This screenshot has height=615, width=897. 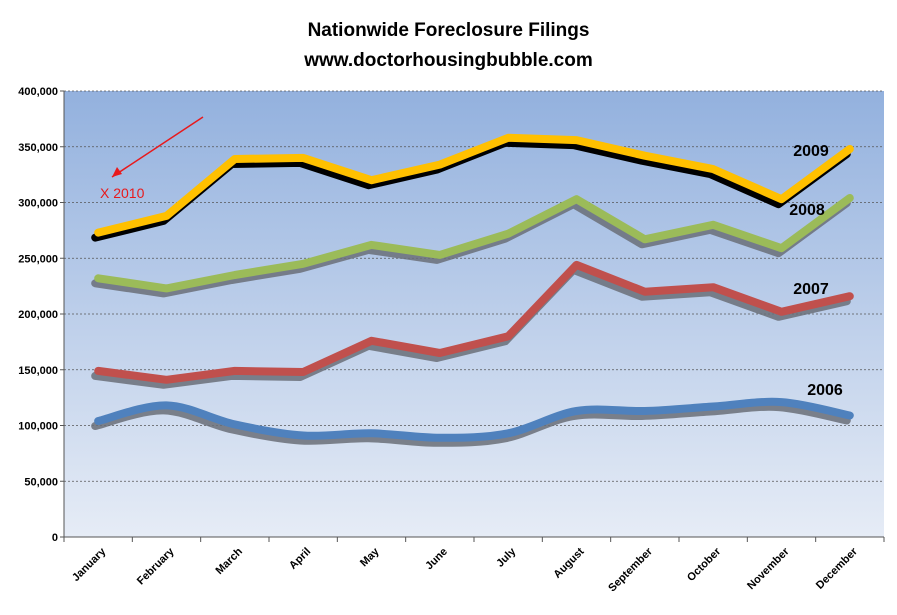 I want to click on series-label-2008: 2008, so click(x=807, y=210).